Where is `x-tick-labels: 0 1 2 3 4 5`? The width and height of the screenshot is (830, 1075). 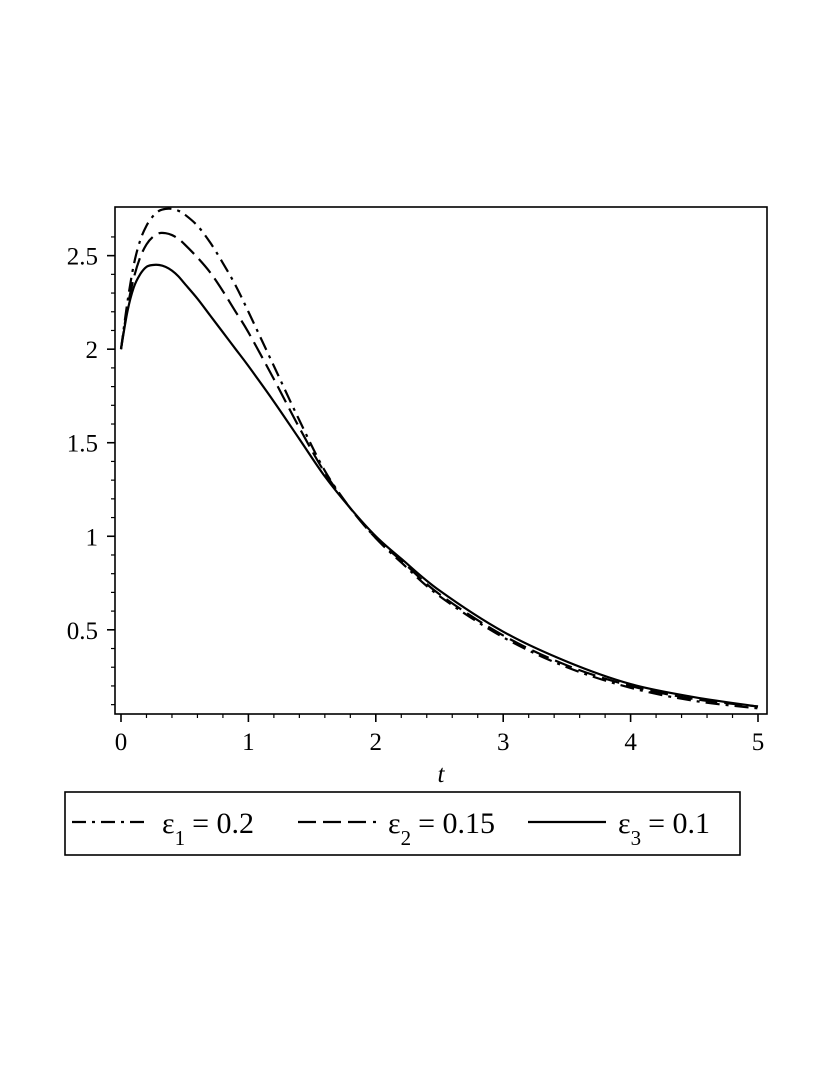
x-tick-labels: 0 1 2 3 4 5 is located at coordinates (440, 742).